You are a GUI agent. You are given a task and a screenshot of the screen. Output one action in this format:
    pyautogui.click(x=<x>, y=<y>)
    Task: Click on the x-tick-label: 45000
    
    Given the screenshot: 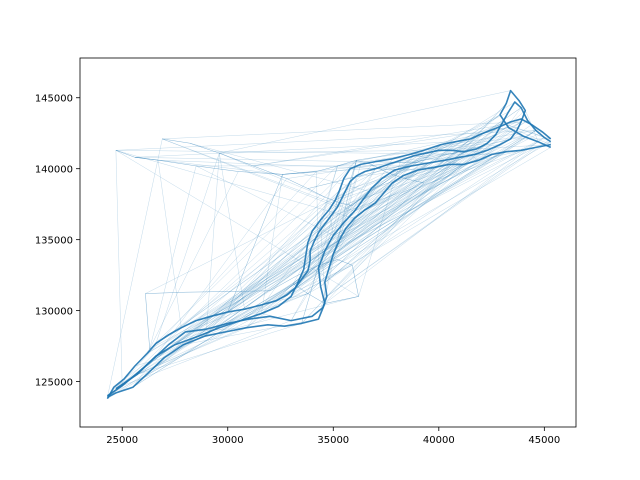 What is the action you would take?
    pyautogui.click(x=544, y=440)
    